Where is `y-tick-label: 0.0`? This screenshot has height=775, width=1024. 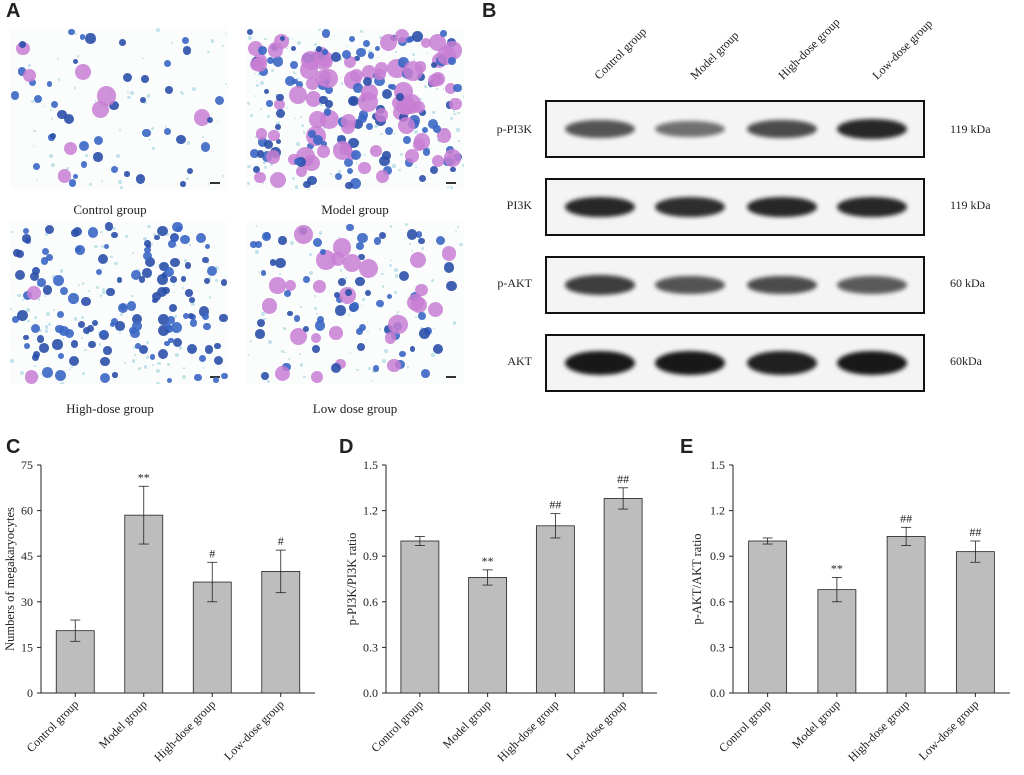 y-tick-label: 0.0 is located at coordinates (717, 693).